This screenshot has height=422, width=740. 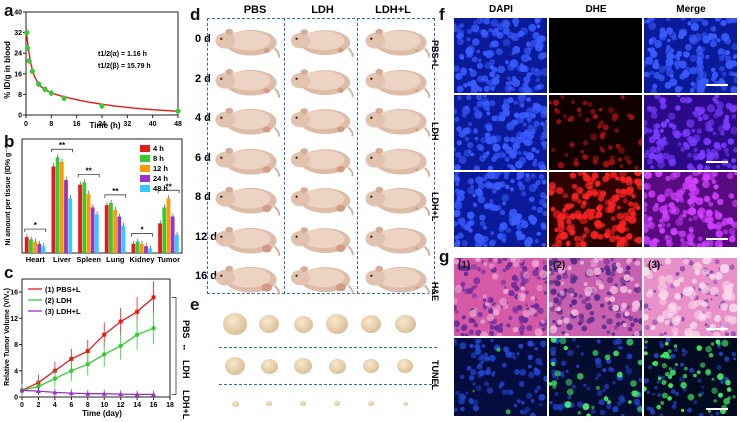 I want to click on row-label-ldh-l-f: LDH+L, so click(x=435, y=207).